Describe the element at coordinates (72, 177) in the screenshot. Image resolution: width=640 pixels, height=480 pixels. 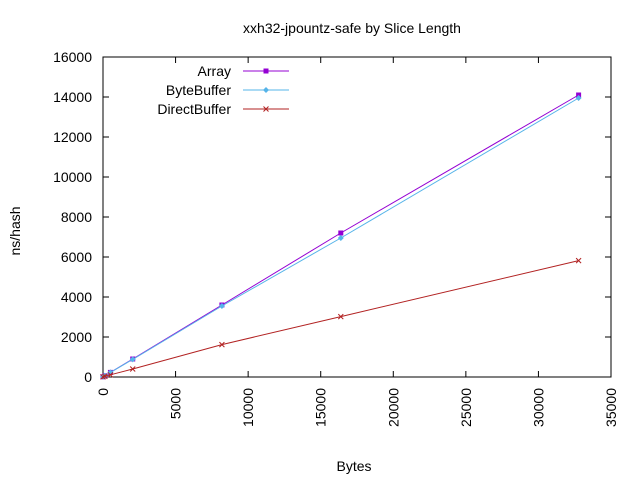
I see `y-tick-label: 10000` at that location.